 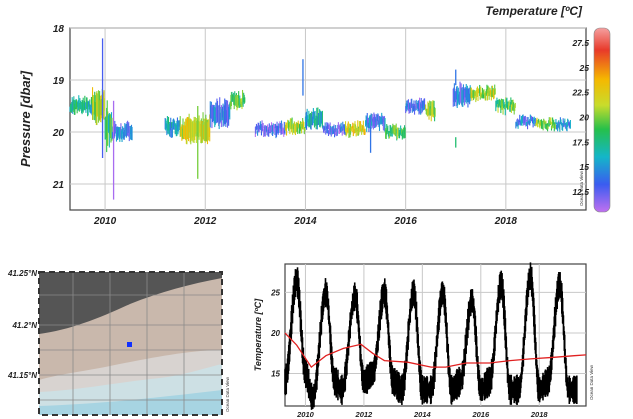 I want to click on trend-line, so click(x=435, y=350).